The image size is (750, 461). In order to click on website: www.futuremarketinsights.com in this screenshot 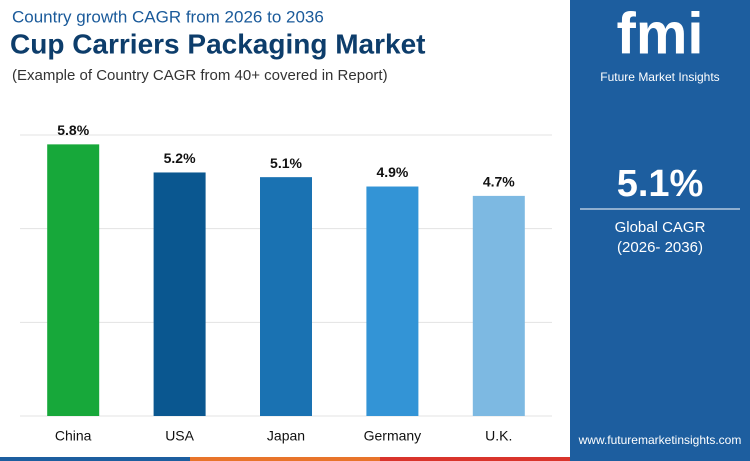, I will do `click(660, 440)`.